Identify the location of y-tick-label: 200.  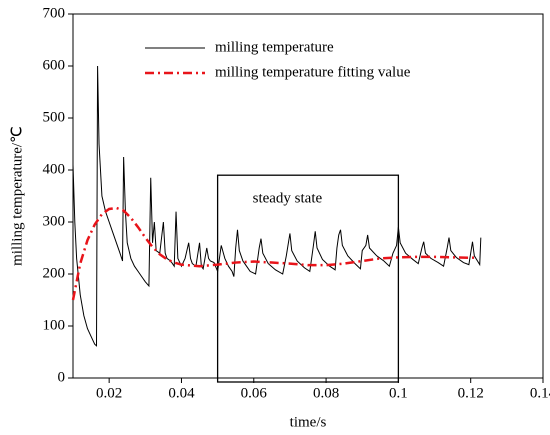
(54, 273).